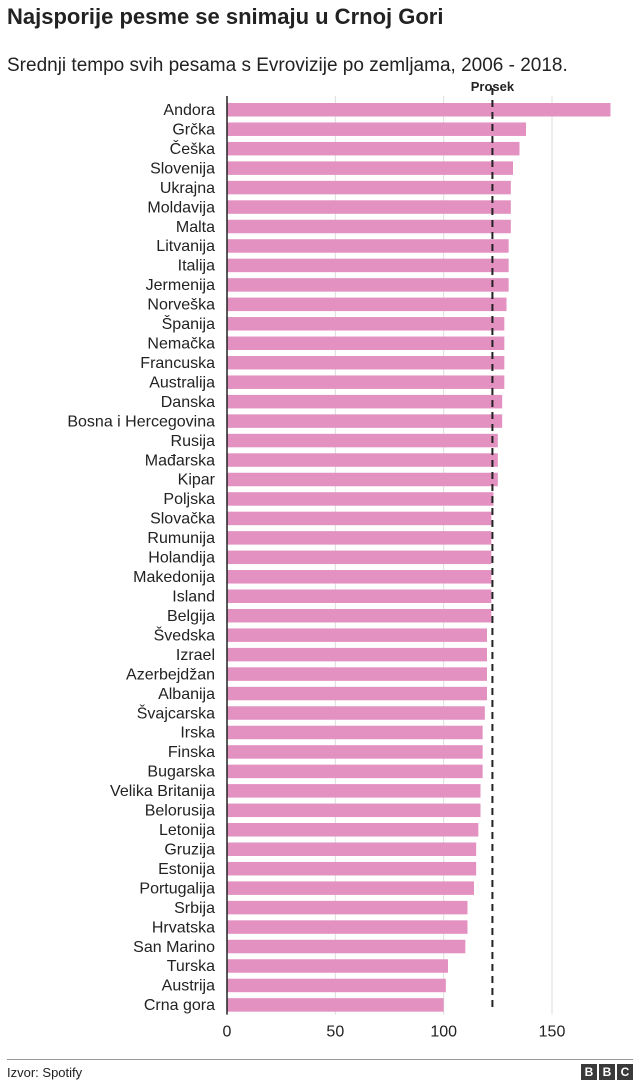  Describe the element at coordinates (180, 460) in the screenshot. I see `category-label: Mađarska` at that location.